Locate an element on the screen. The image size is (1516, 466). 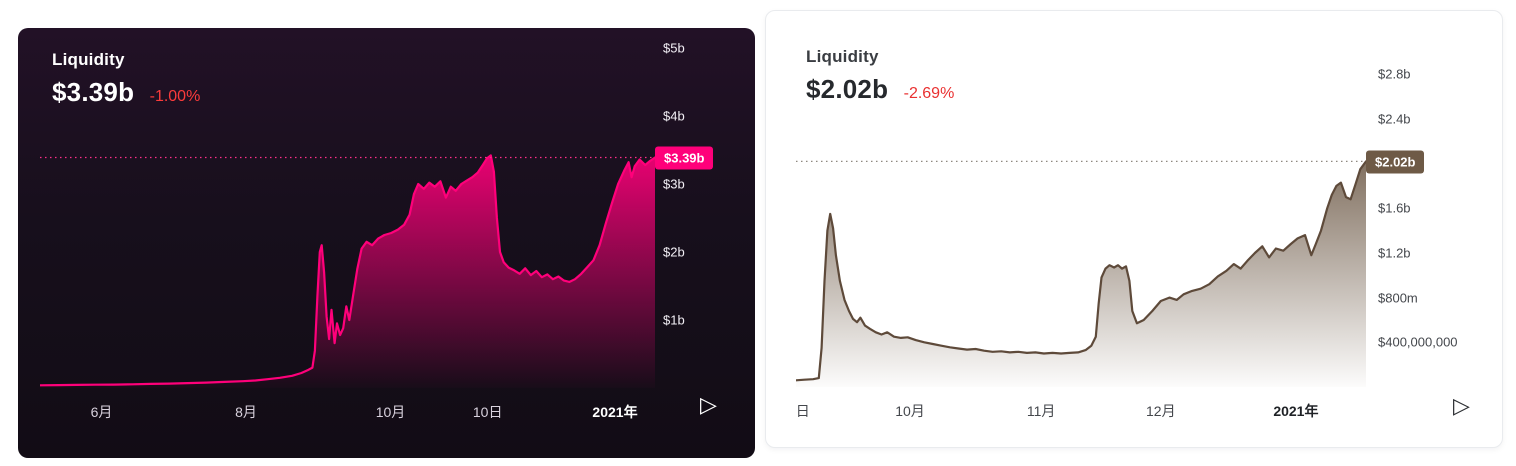
x-axis: 日 10月 11月 12月 2021年 is located at coordinates (1081, 410).